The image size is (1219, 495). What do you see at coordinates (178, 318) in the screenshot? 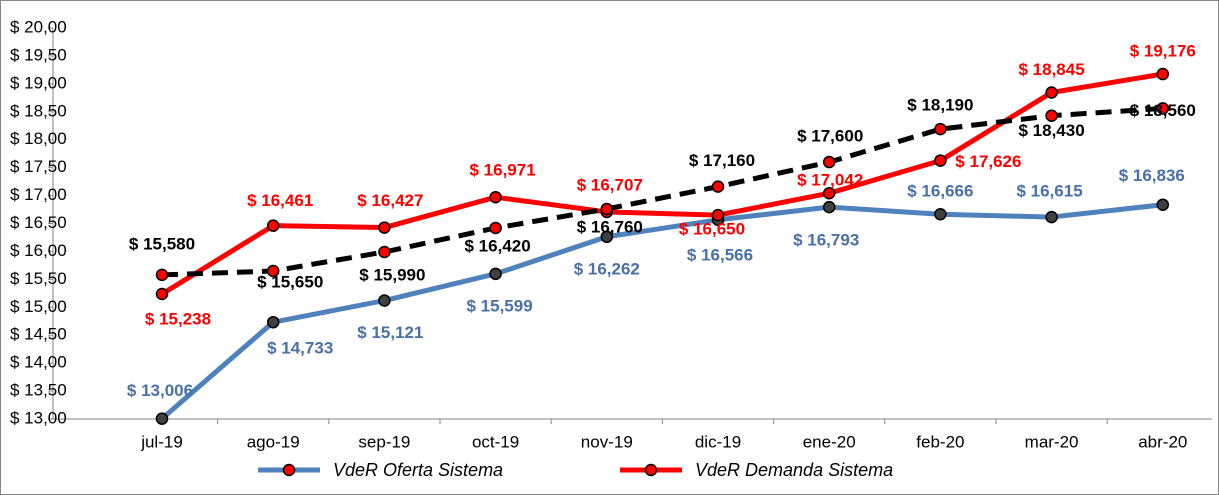
I see `value-label: $ 15,238` at bounding box center [178, 318].